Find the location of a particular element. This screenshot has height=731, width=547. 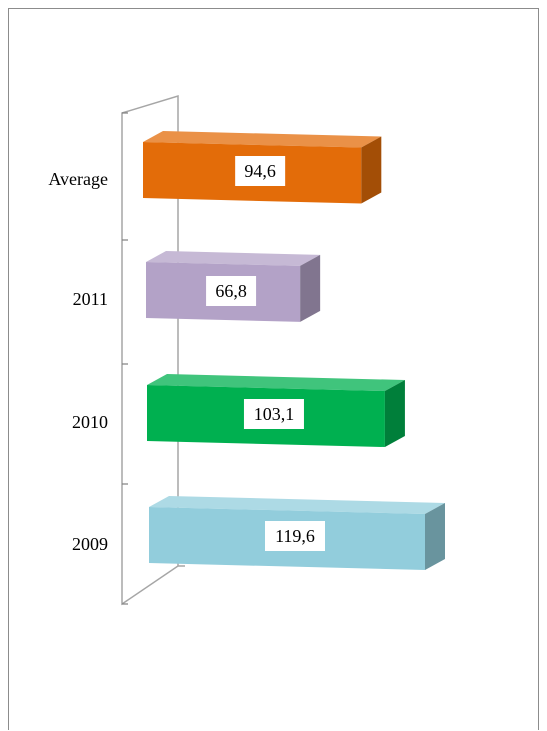

data-label: 103,1 is located at coordinates (274, 414).